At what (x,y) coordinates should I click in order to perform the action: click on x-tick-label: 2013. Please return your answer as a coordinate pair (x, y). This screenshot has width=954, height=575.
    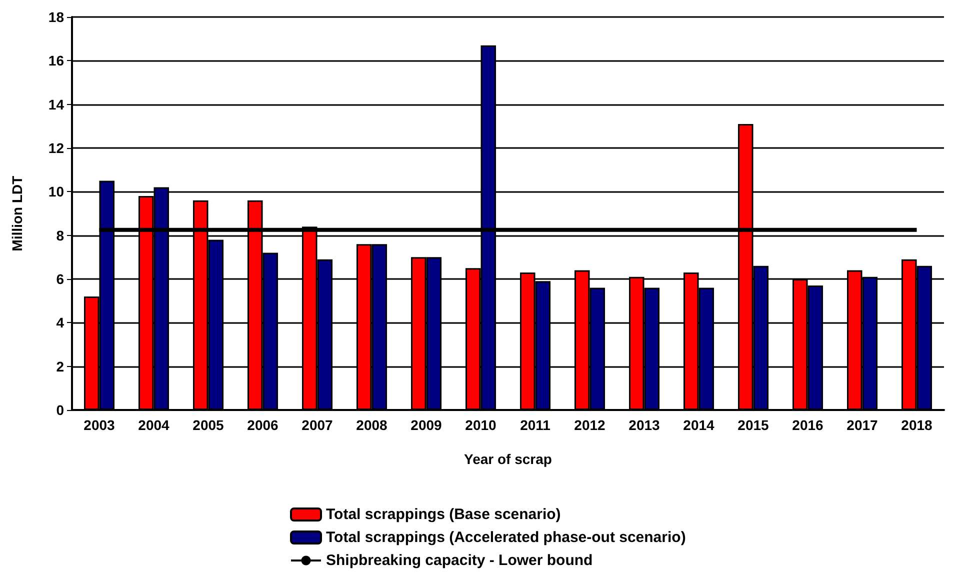
    Looking at the image, I should click on (644, 425).